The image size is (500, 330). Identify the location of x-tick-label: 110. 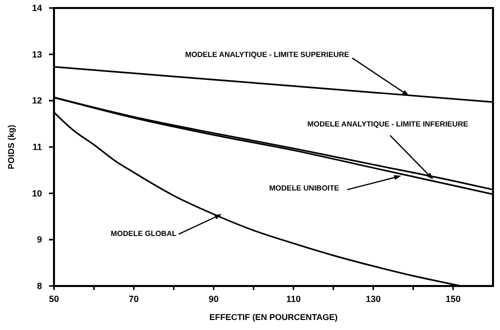
(293, 299).